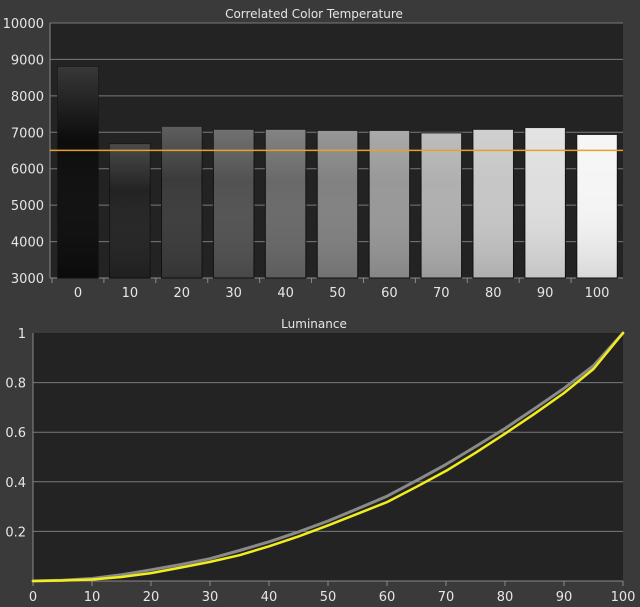 This screenshot has width=640, height=607. I want to click on luminance-y-tick-label: 0.8, so click(15, 384).